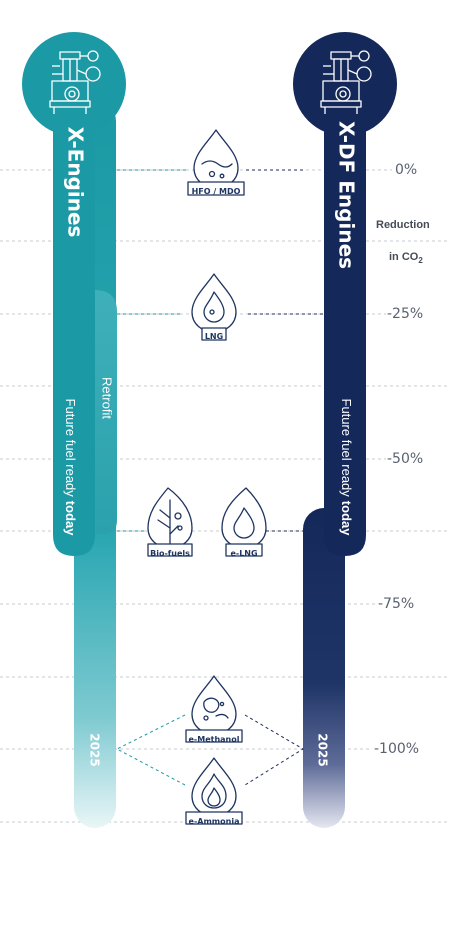 The width and height of the screenshot is (450, 929). Describe the element at coordinates (214, 821) in the screenshot. I see `fuel-label-eammonia: e-Ammonia` at that location.